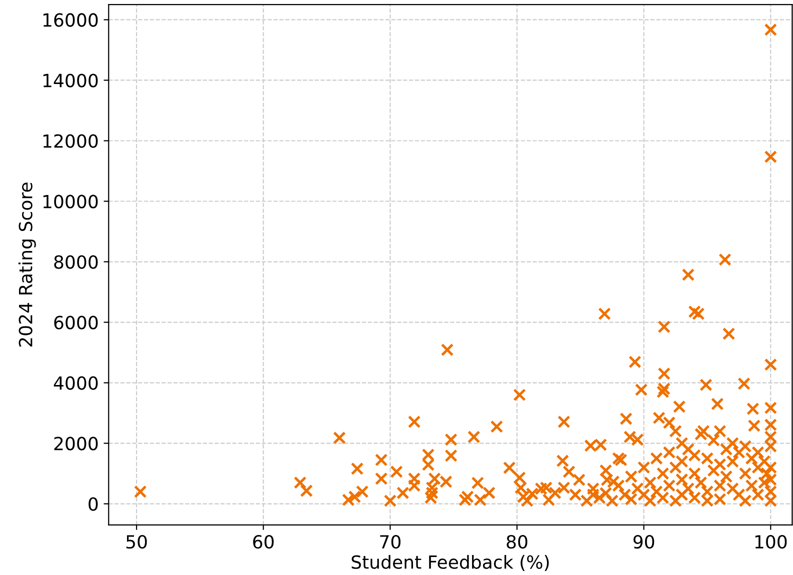 This screenshot has height=575, width=793. What do you see at coordinates (70, 81) in the screenshot?
I see `y-tick-label: 14000` at bounding box center [70, 81].